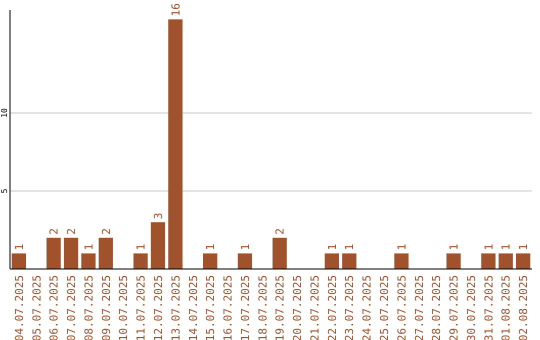 This screenshot has height=340, width=540. I want to click on x-tick-label: 22.07.2025, so click(332, 307).